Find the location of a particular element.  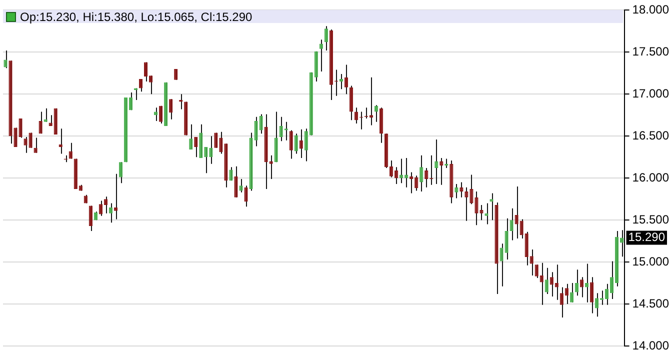

annotation: 15.290 is located at coordinates (647, 237).